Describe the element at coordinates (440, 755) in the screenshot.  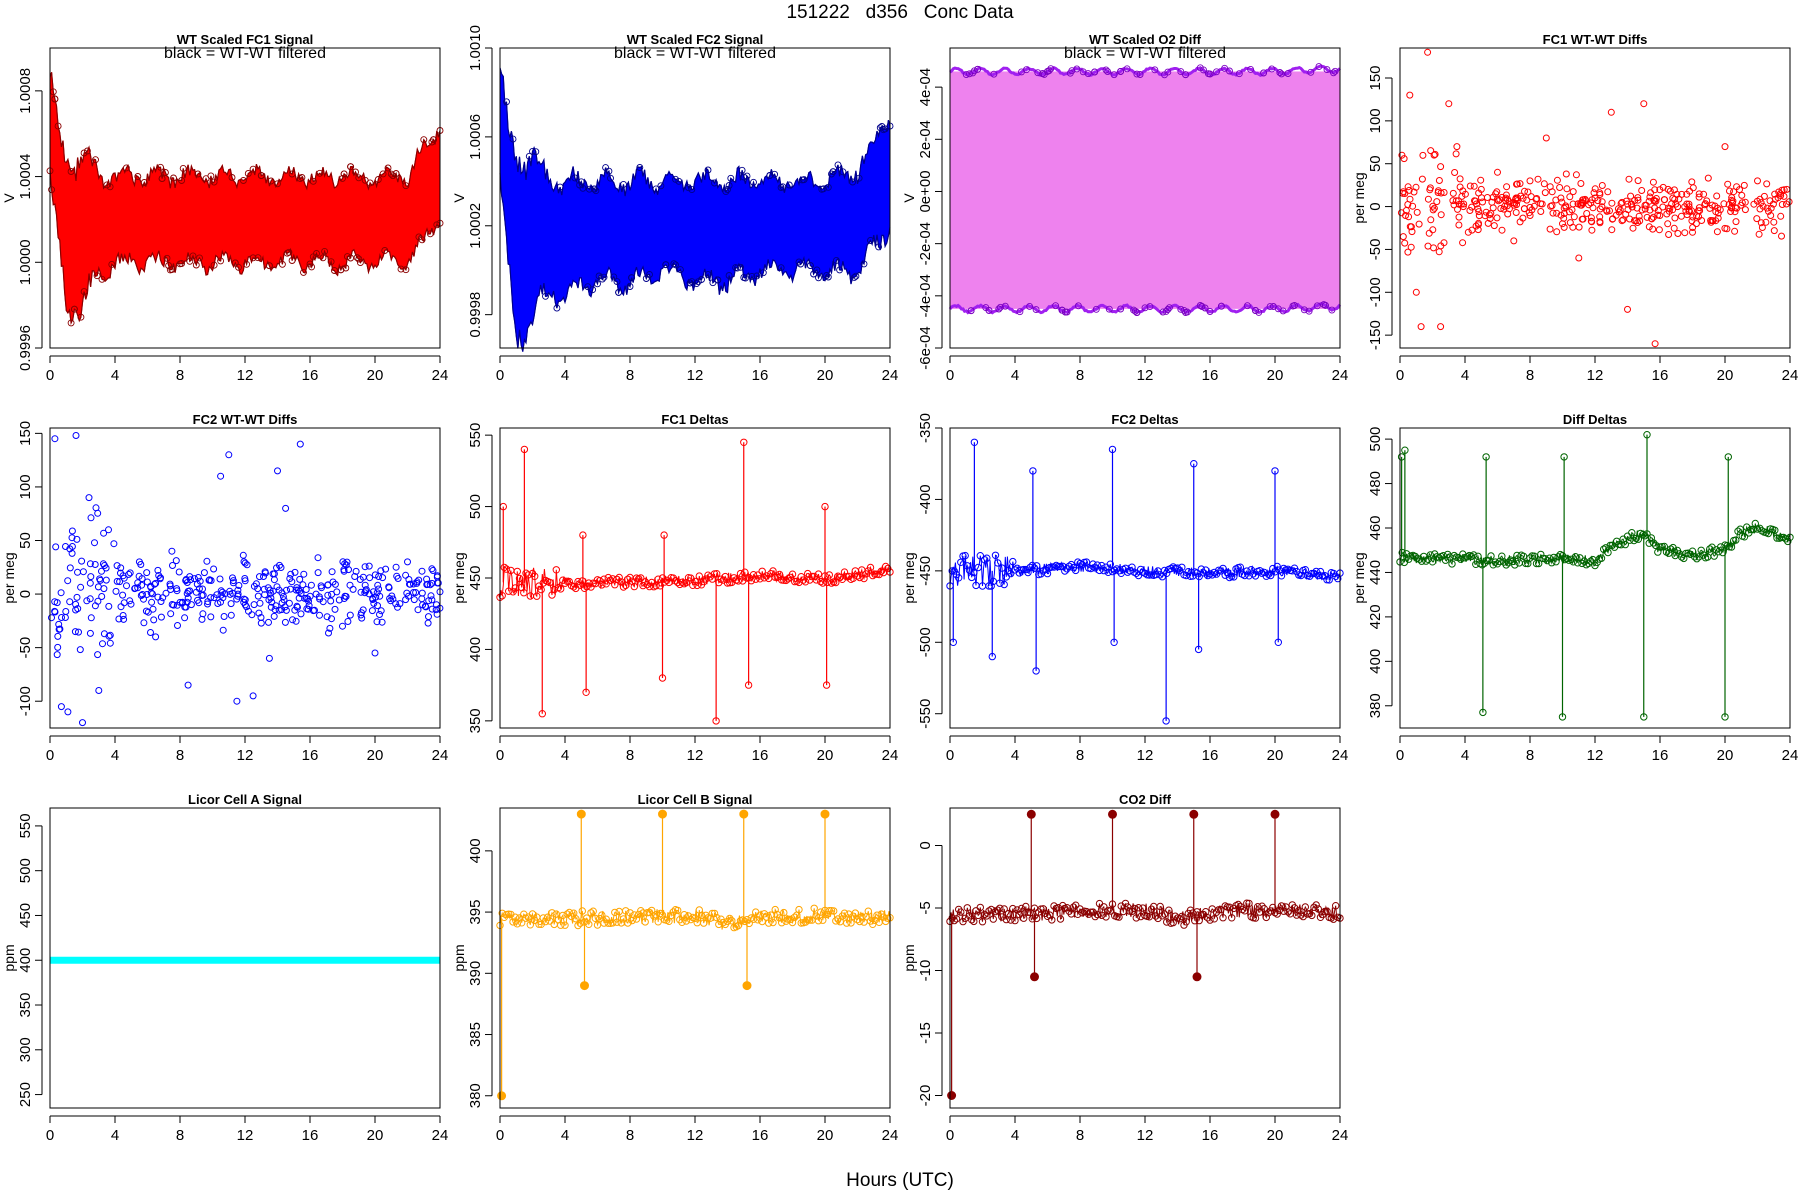
I see `x-tick-label: 24` at that location.